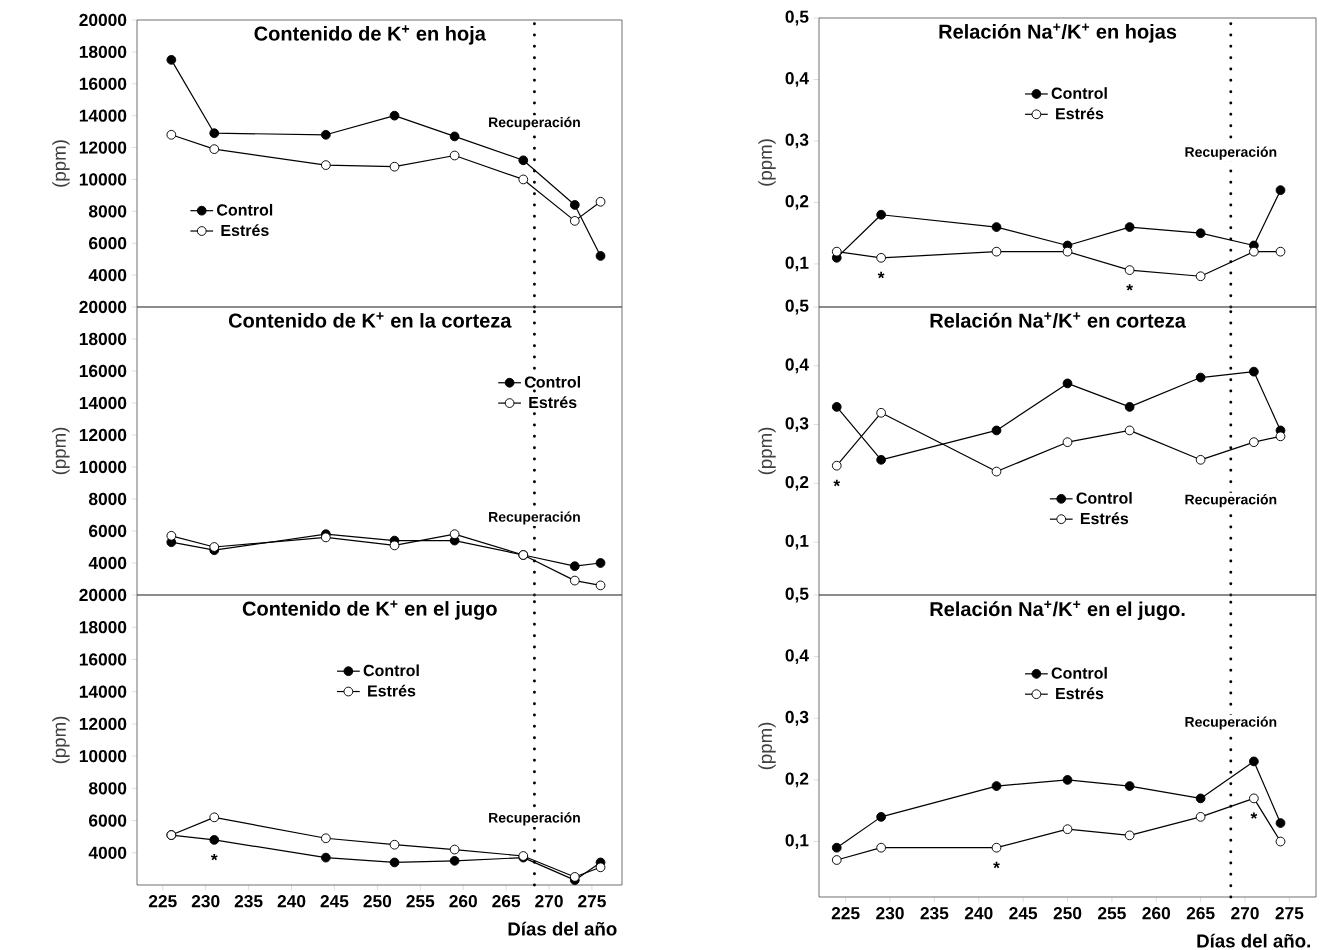 The width and height of the screenshot is (1325, 950). Describe the element at coordinates (1058, 320) in the screenshot. I see `chart-title: Relación Na$^{+}$/K$^{+}$ en corteza` at that location.